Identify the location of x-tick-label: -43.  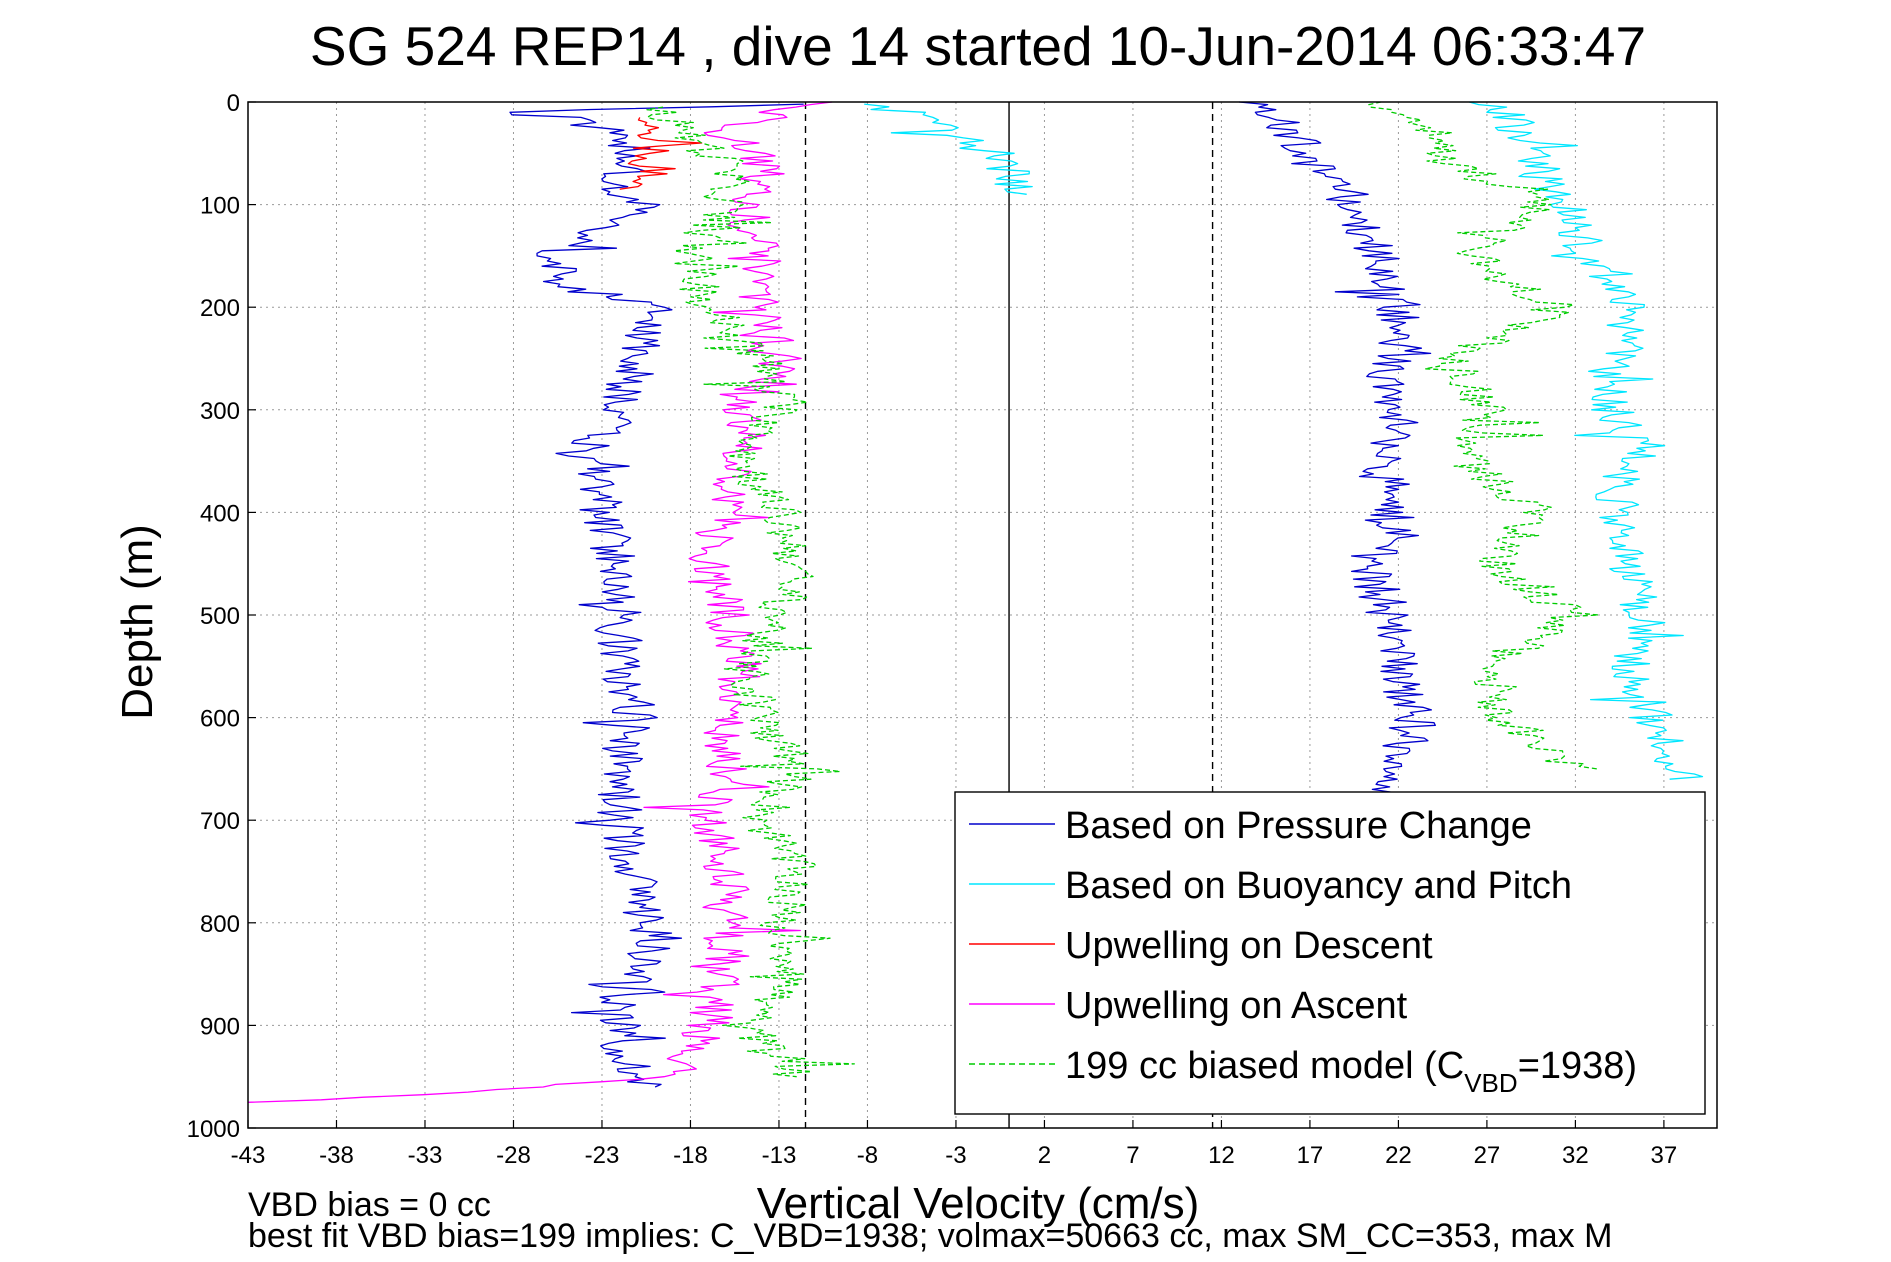
(248, 1155).